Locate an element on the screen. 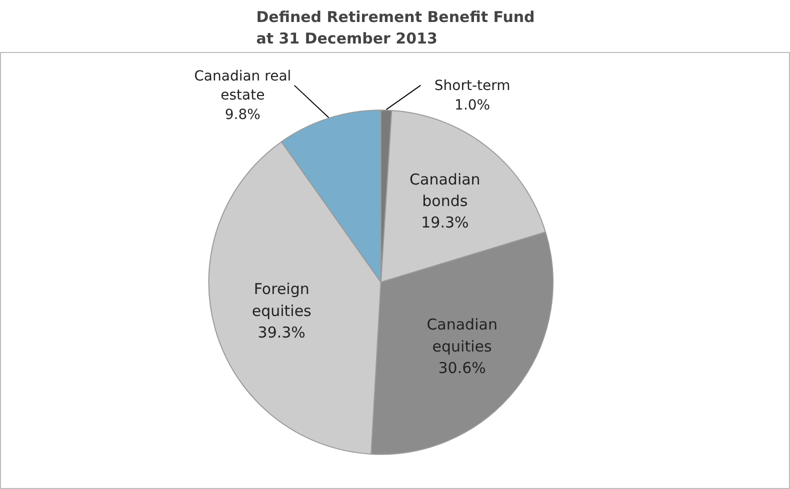  slice-label: Canadian real estate is located at coordinates (243, 86).